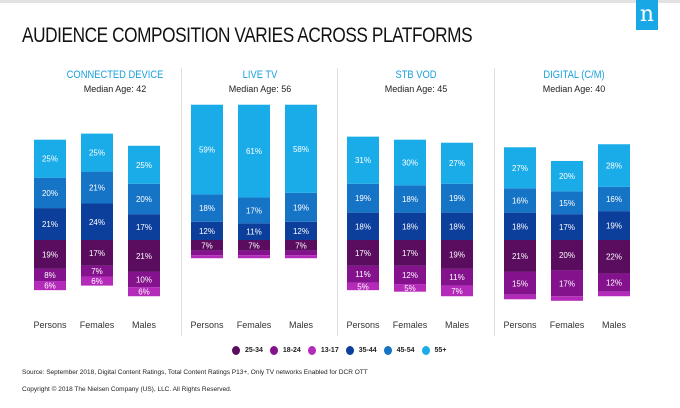 The image size is (680, 408). Describe the element at coordinates (410, 325) in the screenshot. I see `x-tick-label: Females` at that location.